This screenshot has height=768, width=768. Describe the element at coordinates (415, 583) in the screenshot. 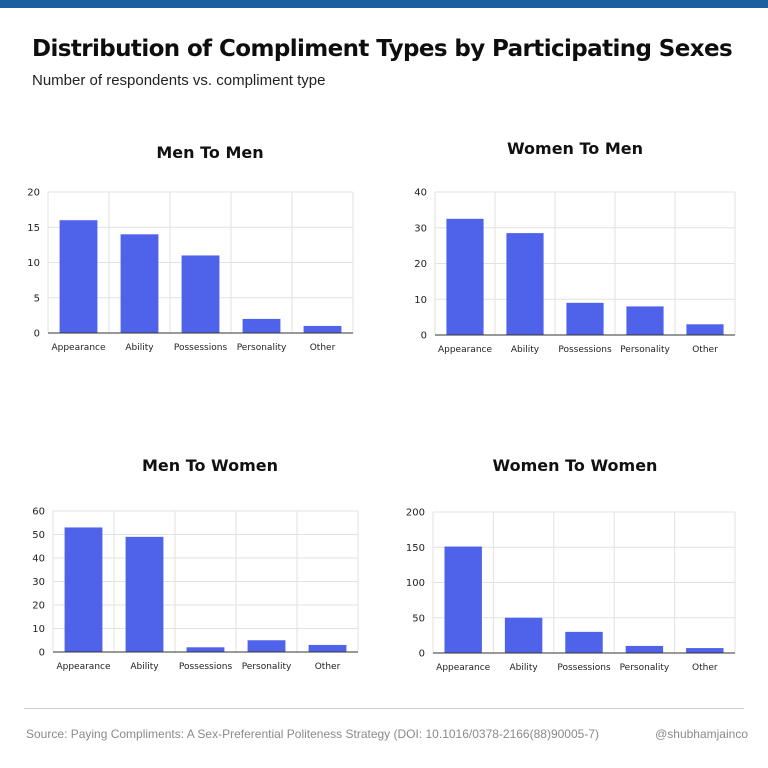

I see `y-tick-label: 100` at that location.